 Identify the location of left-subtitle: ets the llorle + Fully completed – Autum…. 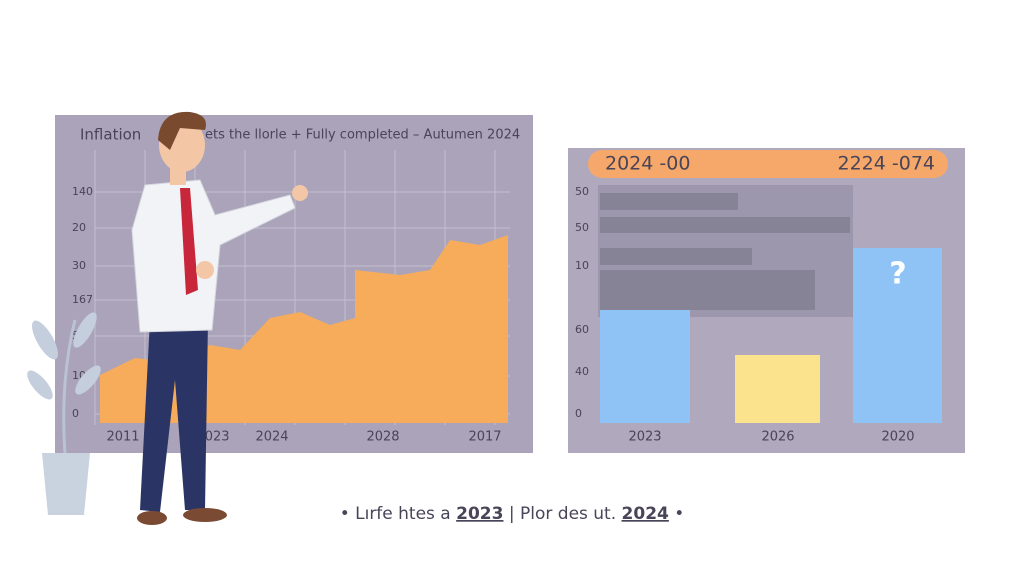
(362, 135).